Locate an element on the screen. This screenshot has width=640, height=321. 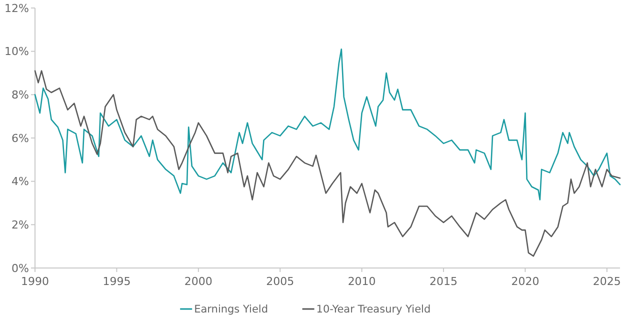
y-tick-label: 6% is located at coordinates (20, 138).